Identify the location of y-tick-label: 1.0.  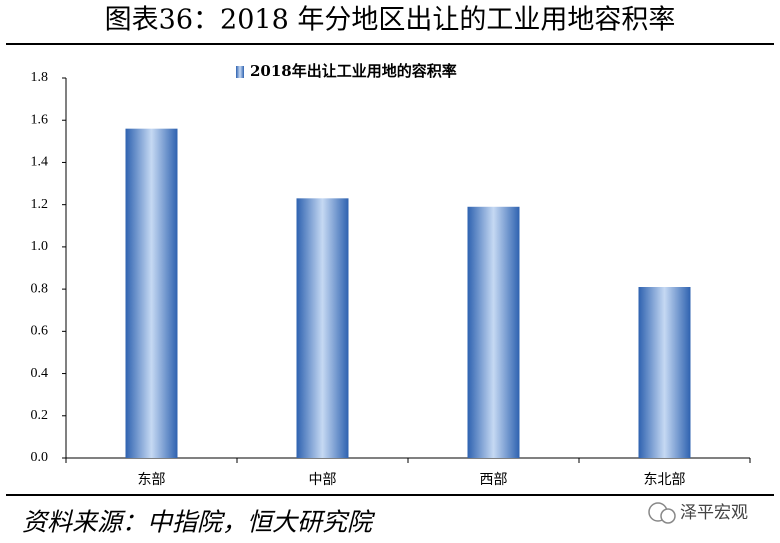
(40, 246).